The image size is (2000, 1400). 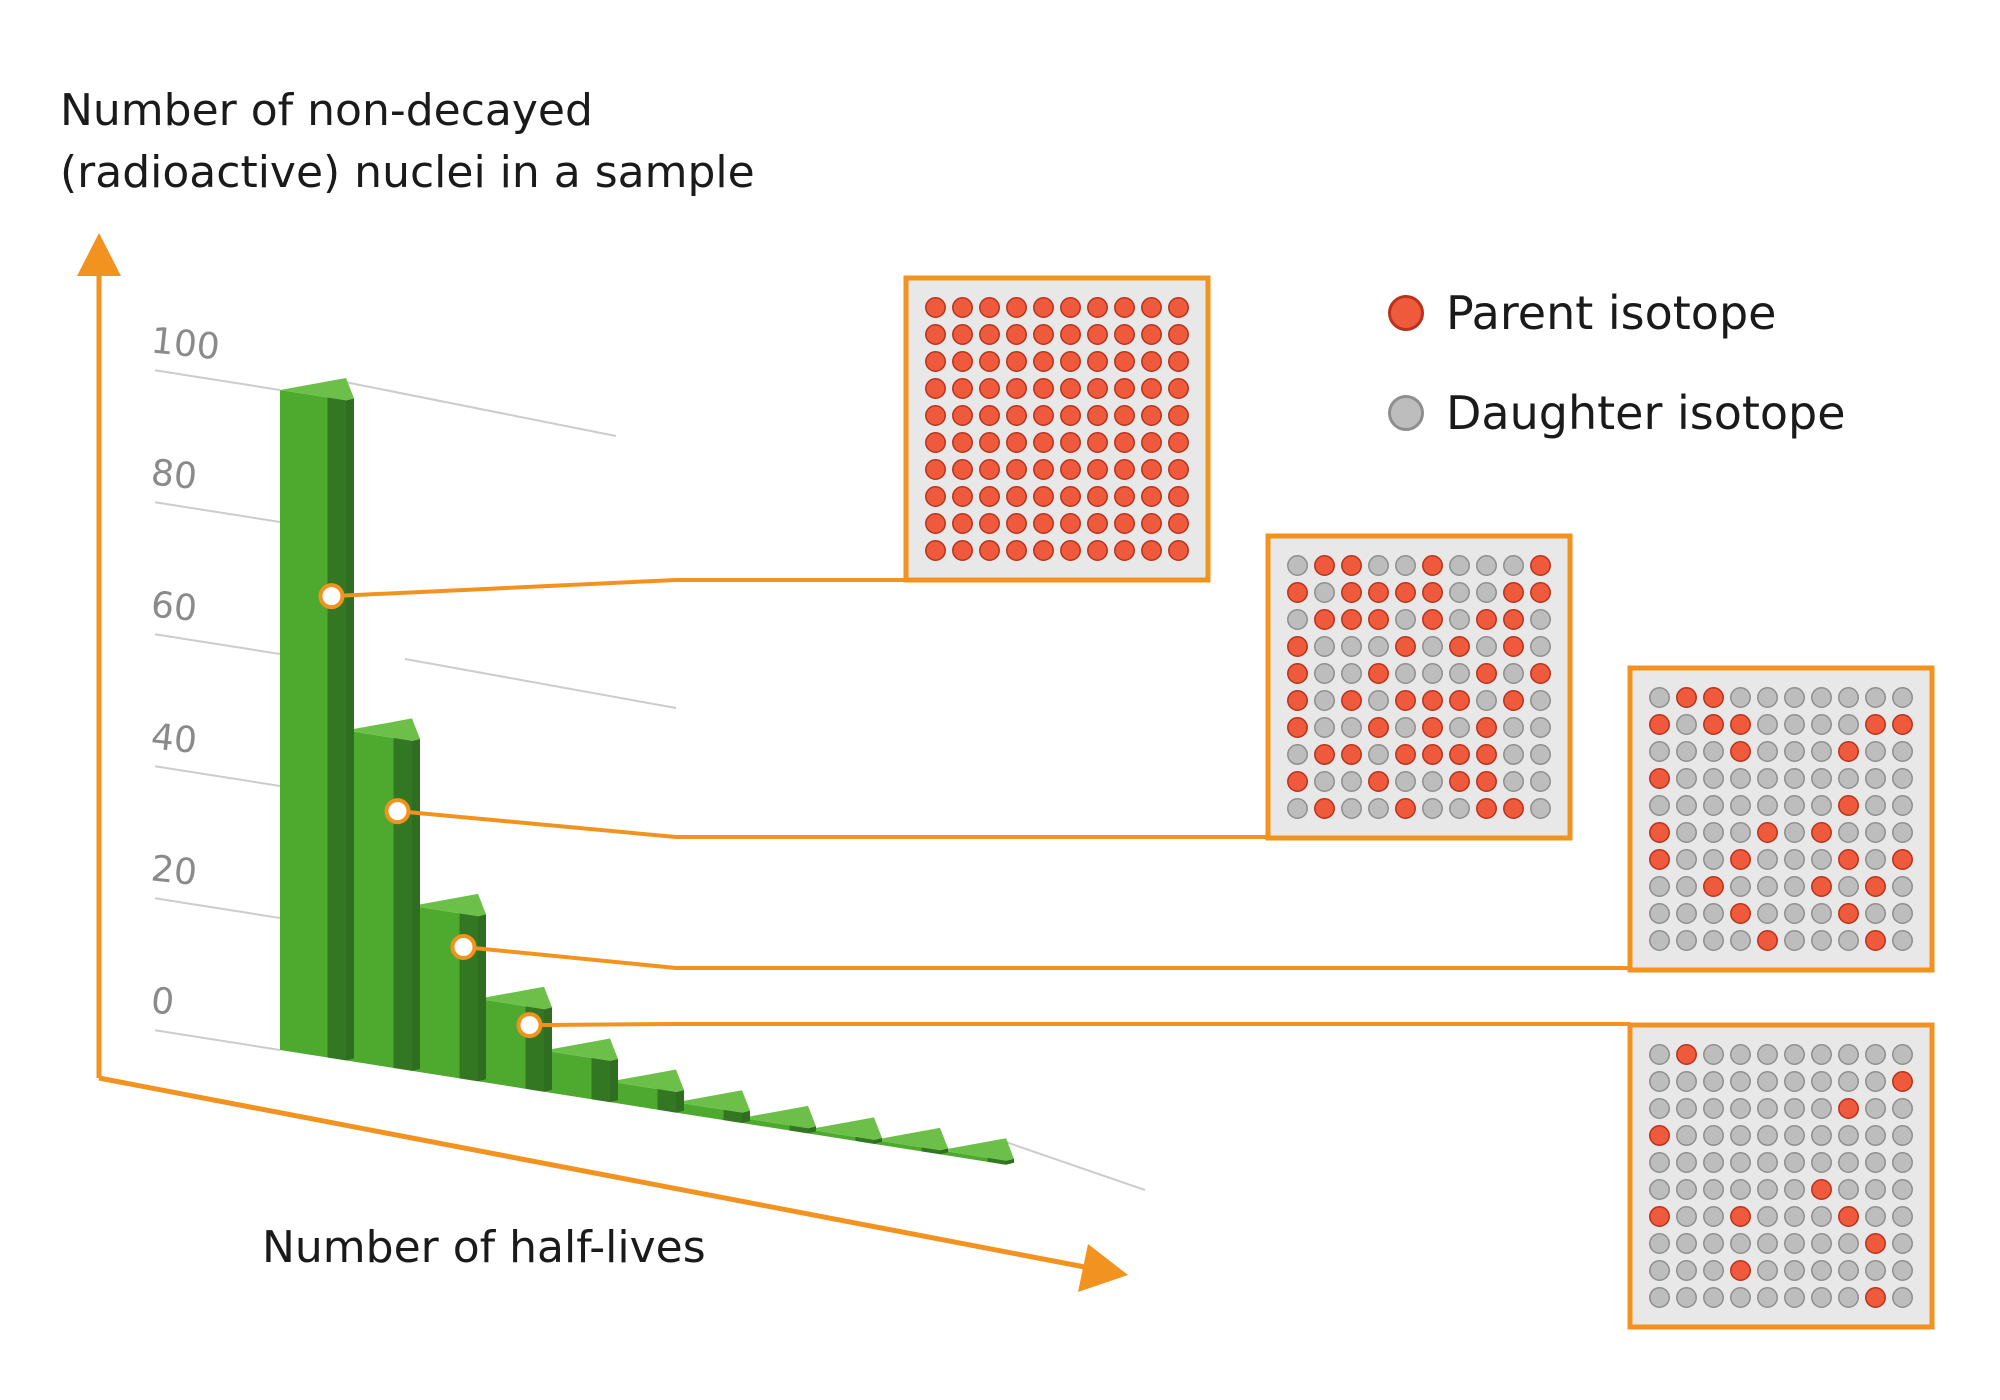 What do you see at coordinates (174, 739) in the screenshot?
I see `y-tick-label: 40` at bounding box center [174, 739].